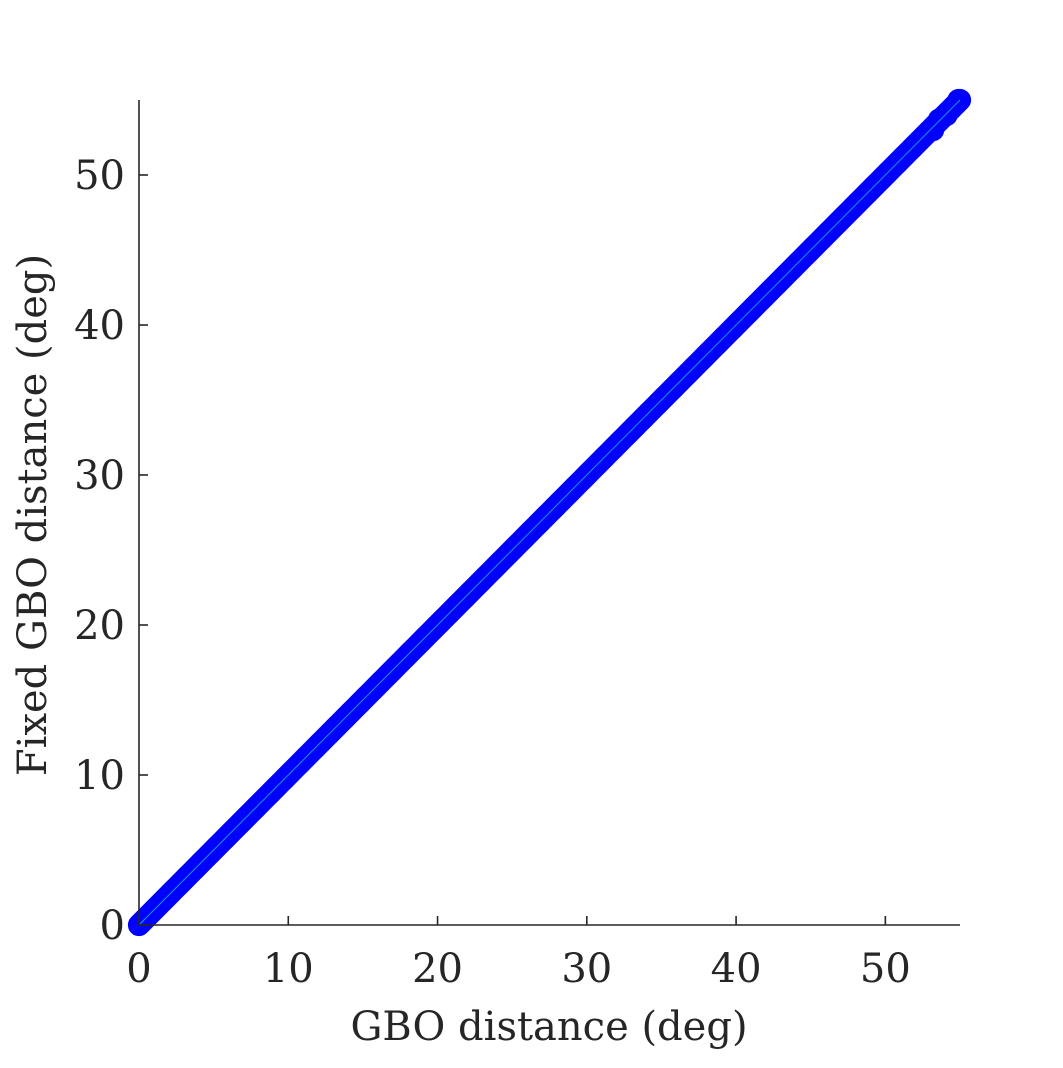 The width and height of the screenshot is (1063, 1068). I want to click on x-tick-label: 40, so click(736, 969).